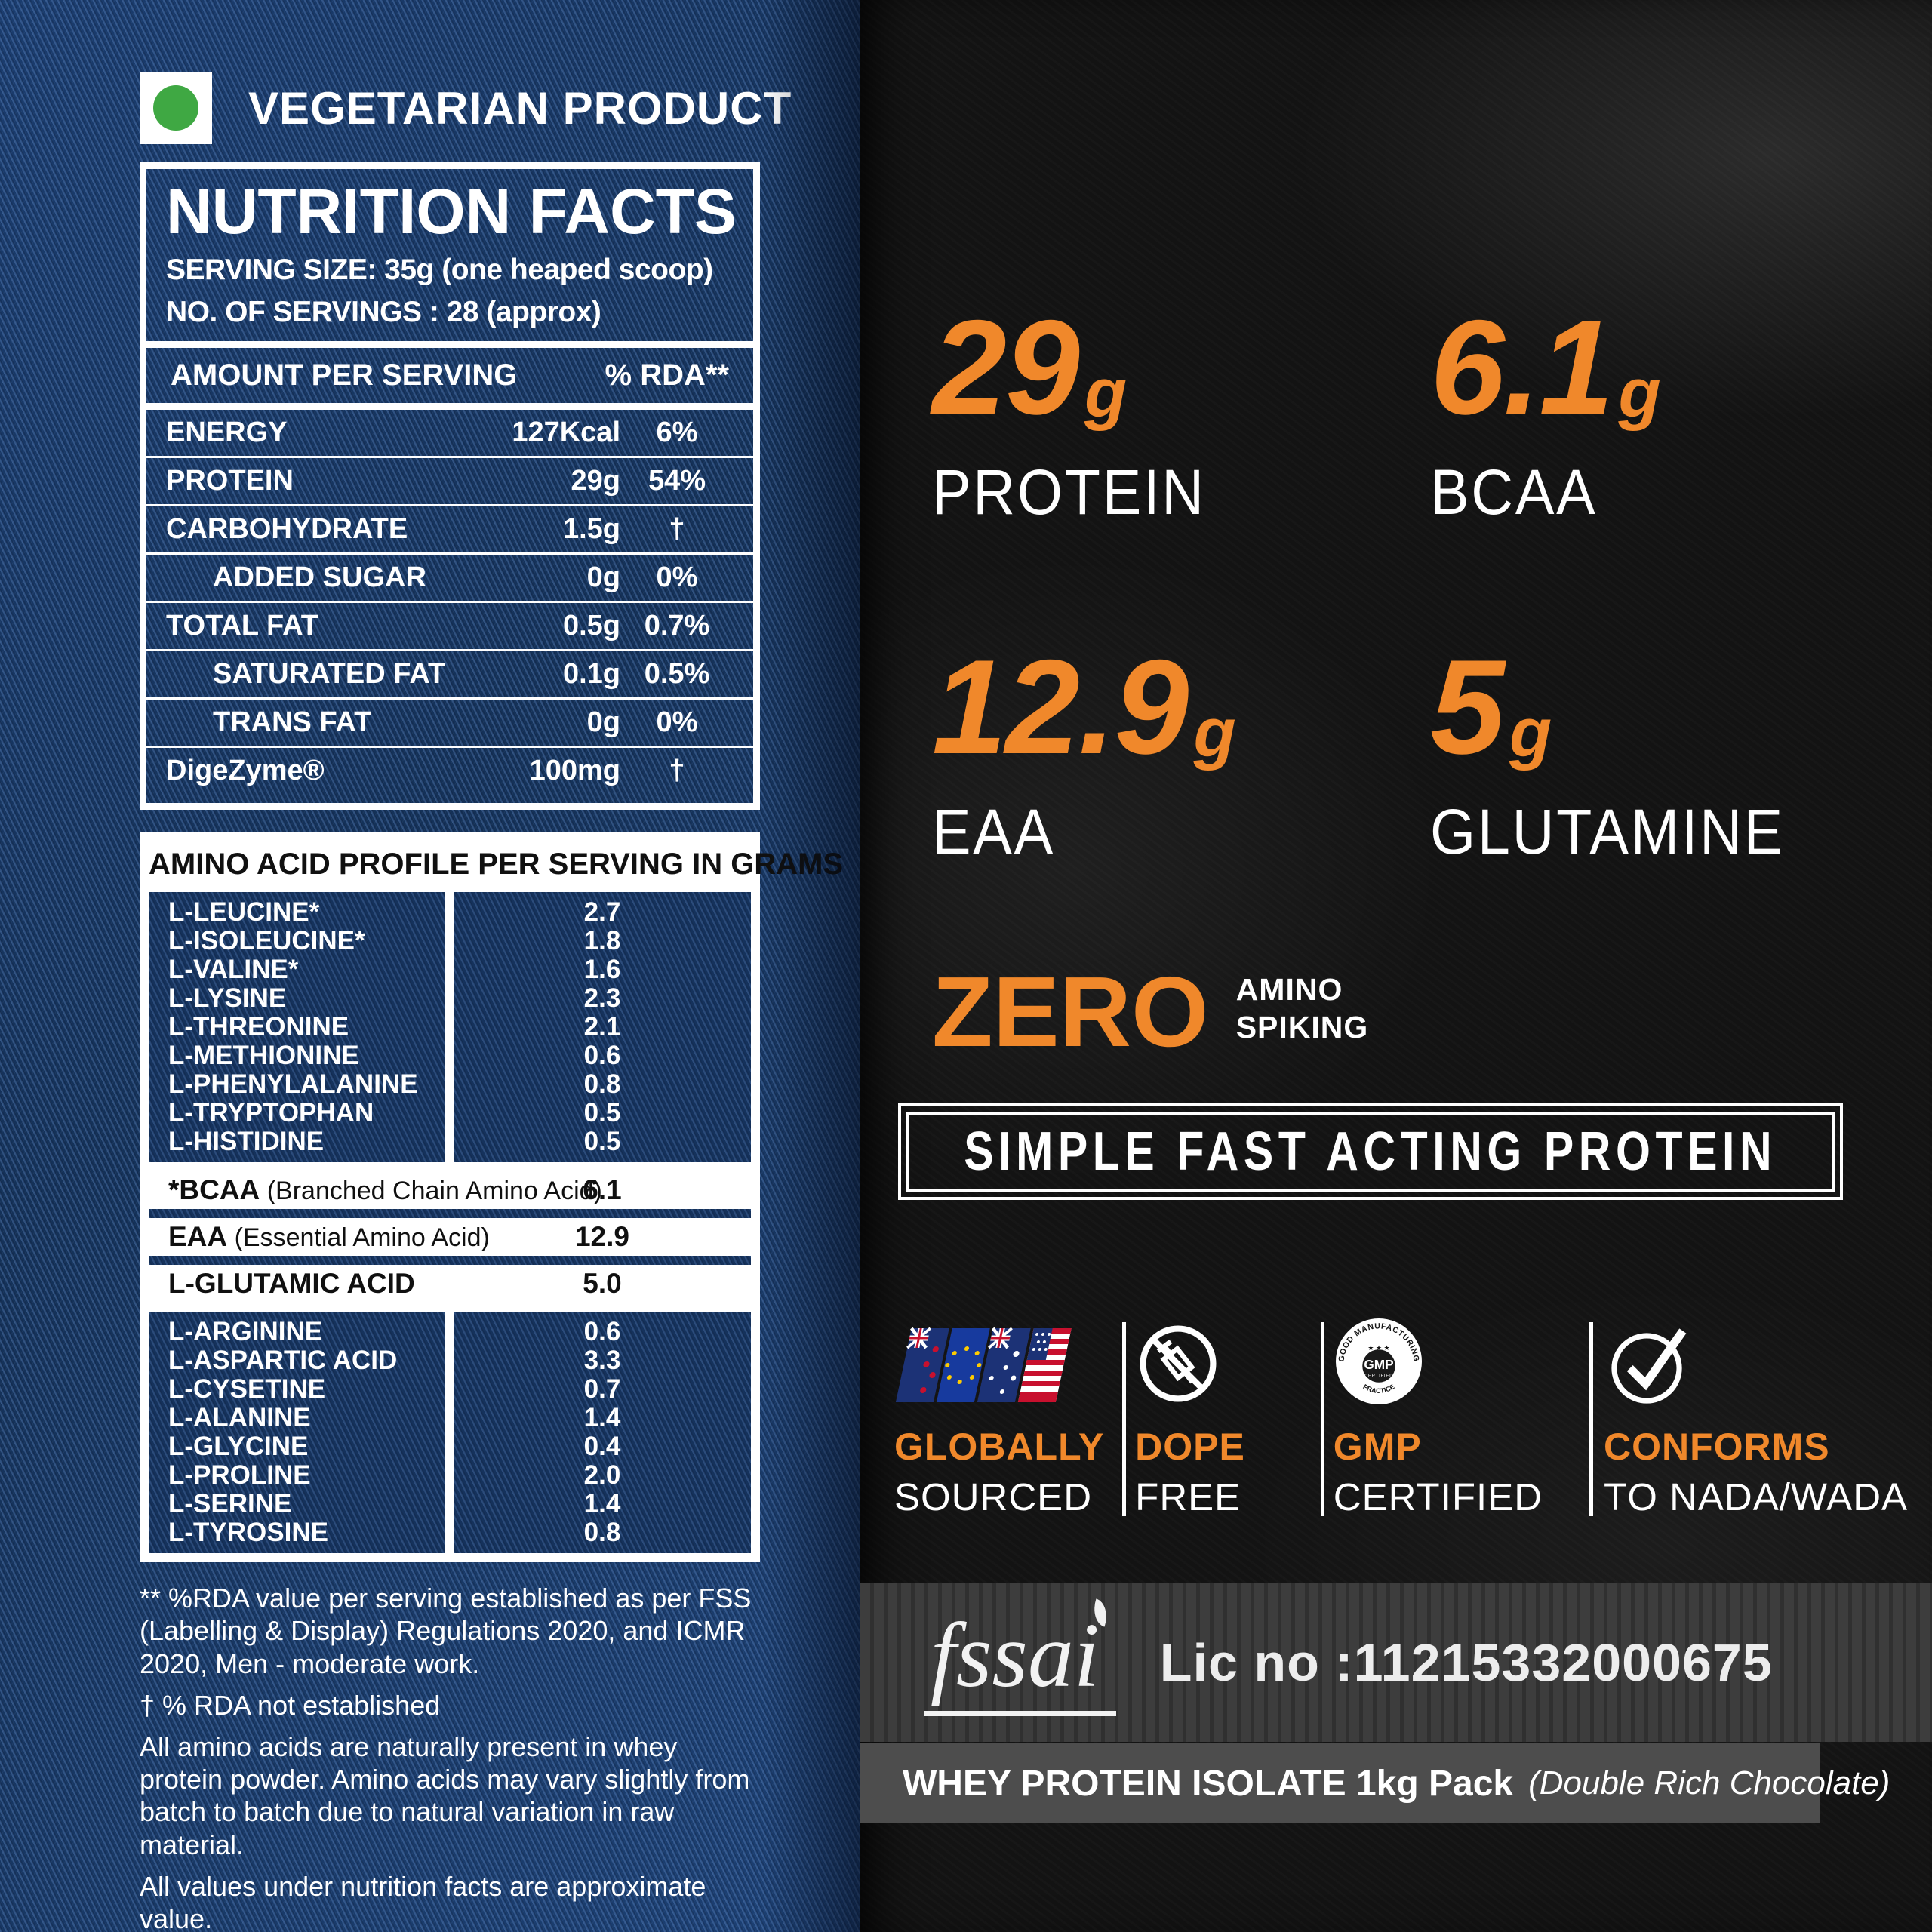 This screenshot has height=1932, width=1932. I want to click on amino-value: 2.7, so click(602, 912).